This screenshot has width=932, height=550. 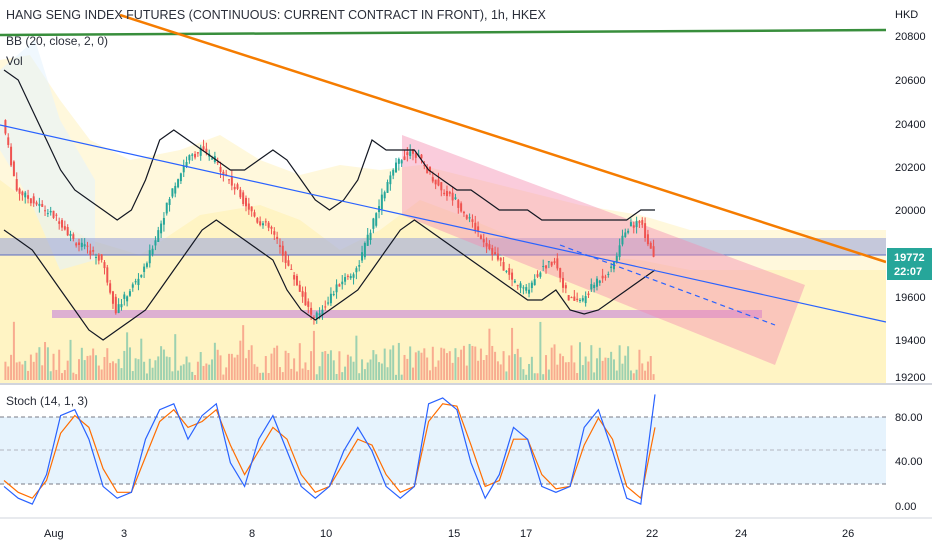 I want to click on stoch-indicator-label: Stoch (14, 1, 3), so click(x=47, y=401).